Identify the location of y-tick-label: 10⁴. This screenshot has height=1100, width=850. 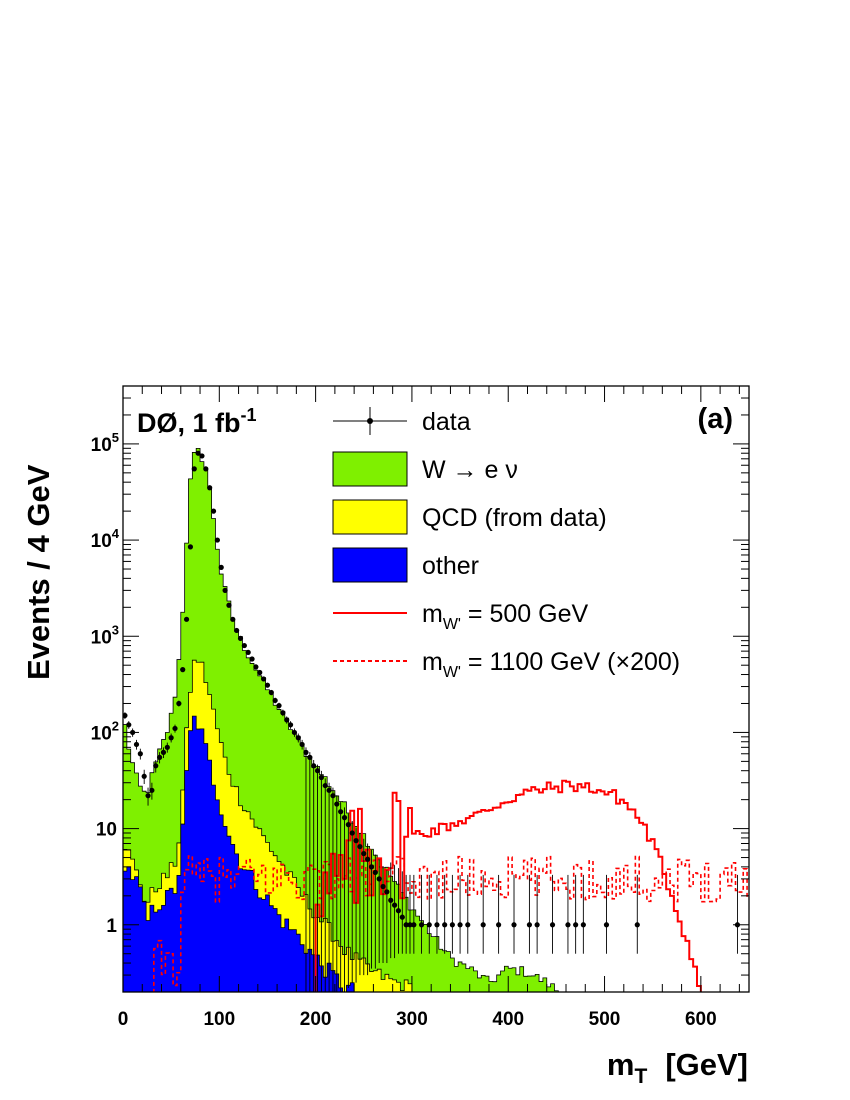
(105, 539).